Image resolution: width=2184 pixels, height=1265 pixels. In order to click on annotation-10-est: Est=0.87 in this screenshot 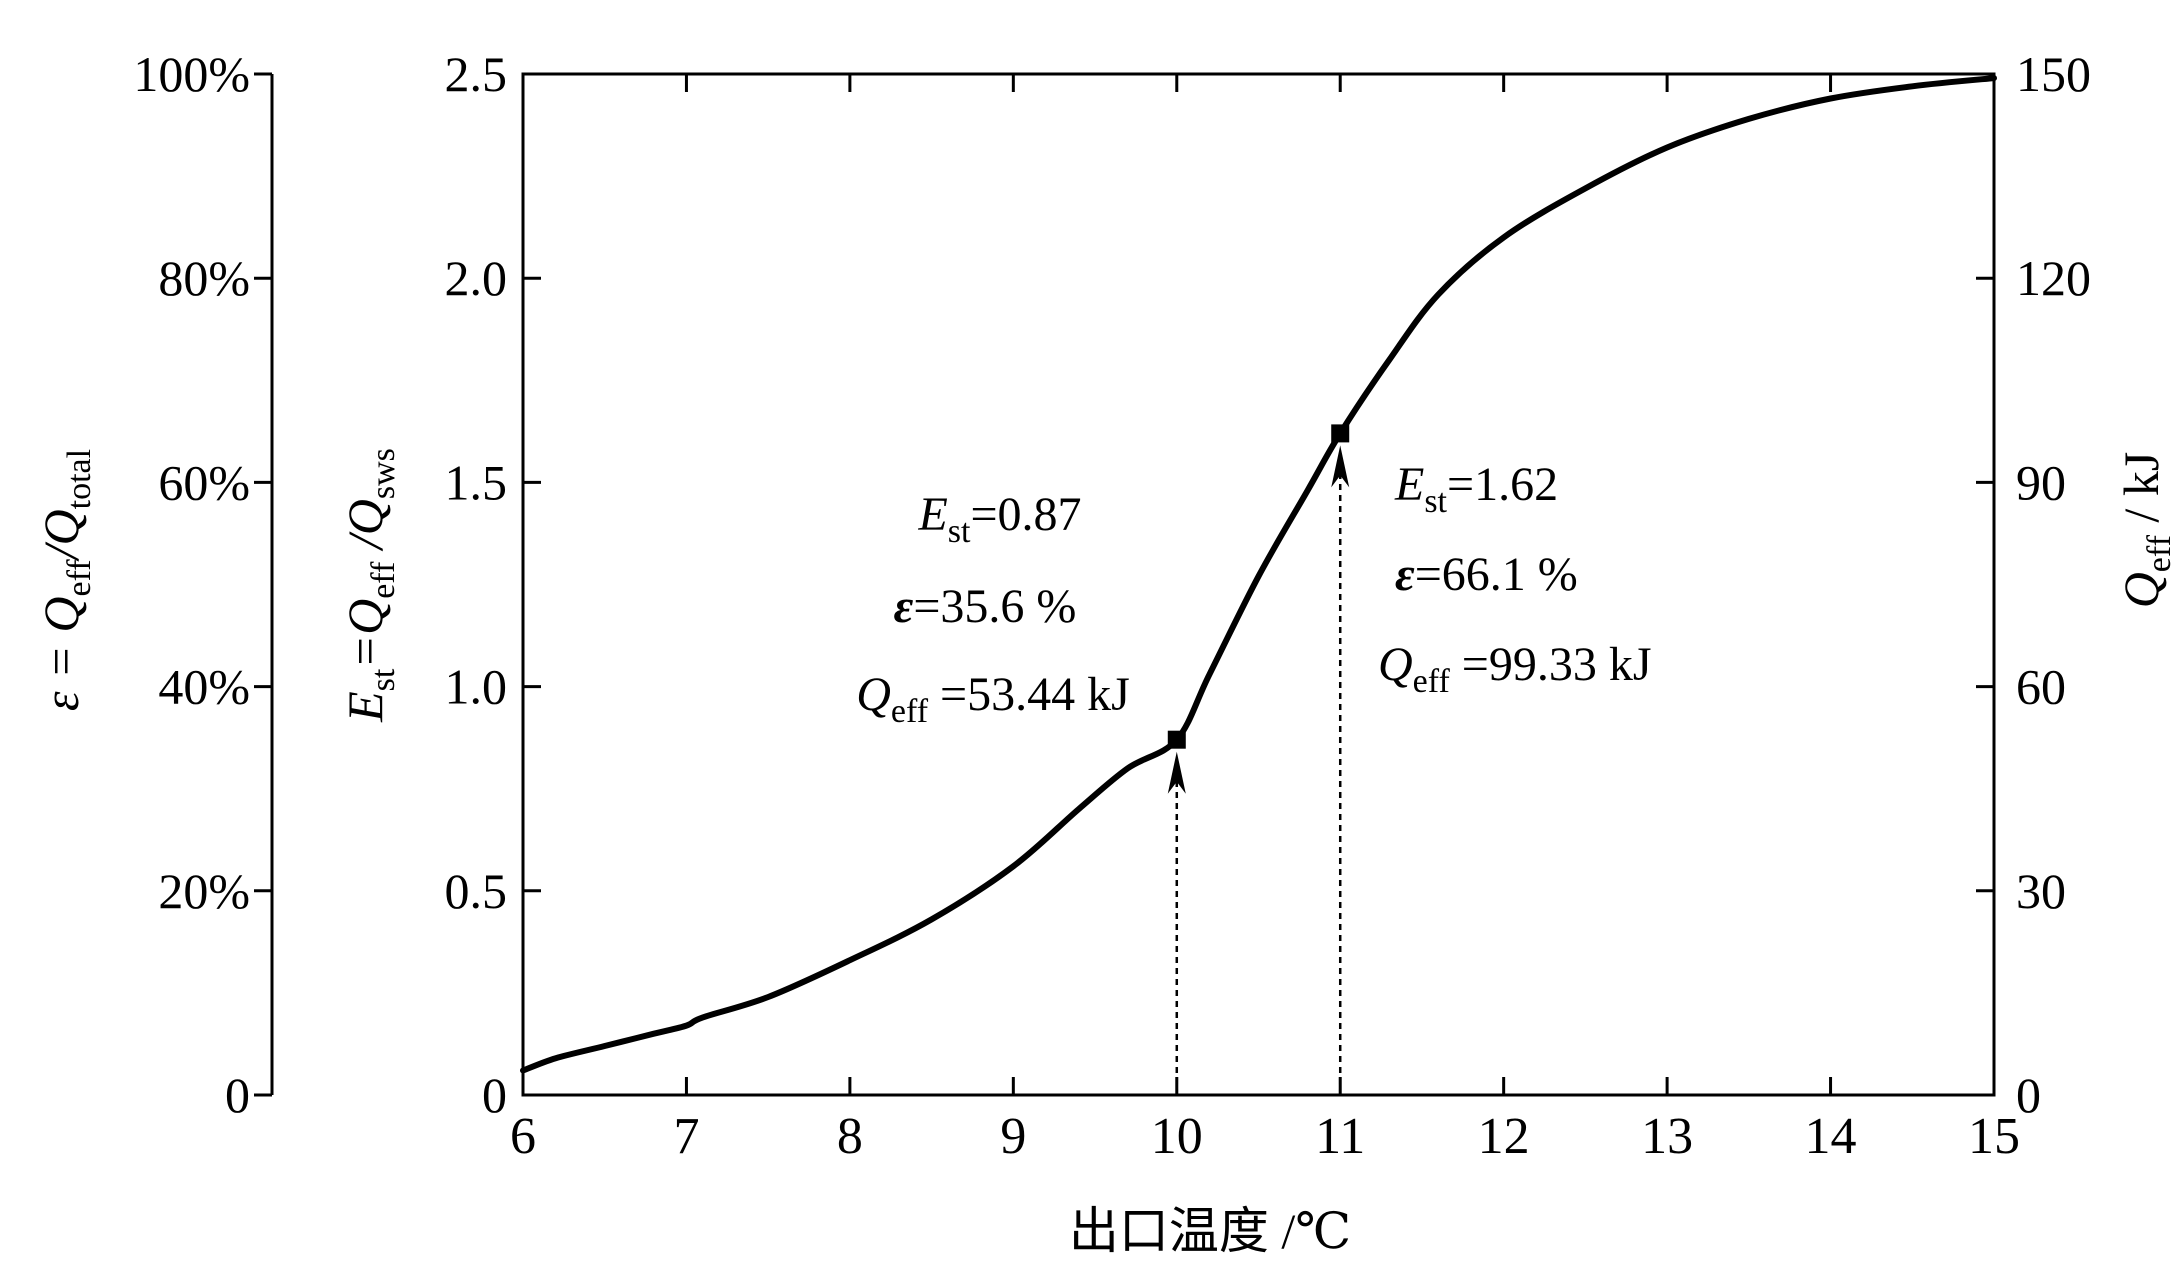, I will do `click(999, 519)`.